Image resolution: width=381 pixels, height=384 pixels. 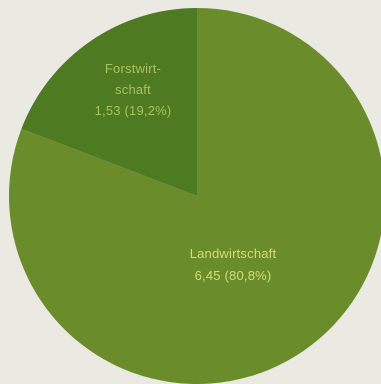 What do you see at coordinates (233, 264) in the screenshot?
I see `slice-label-landwirtschaft: Landwirtschaft 6,45 (80,8%)` at bounding box center [233, 264].